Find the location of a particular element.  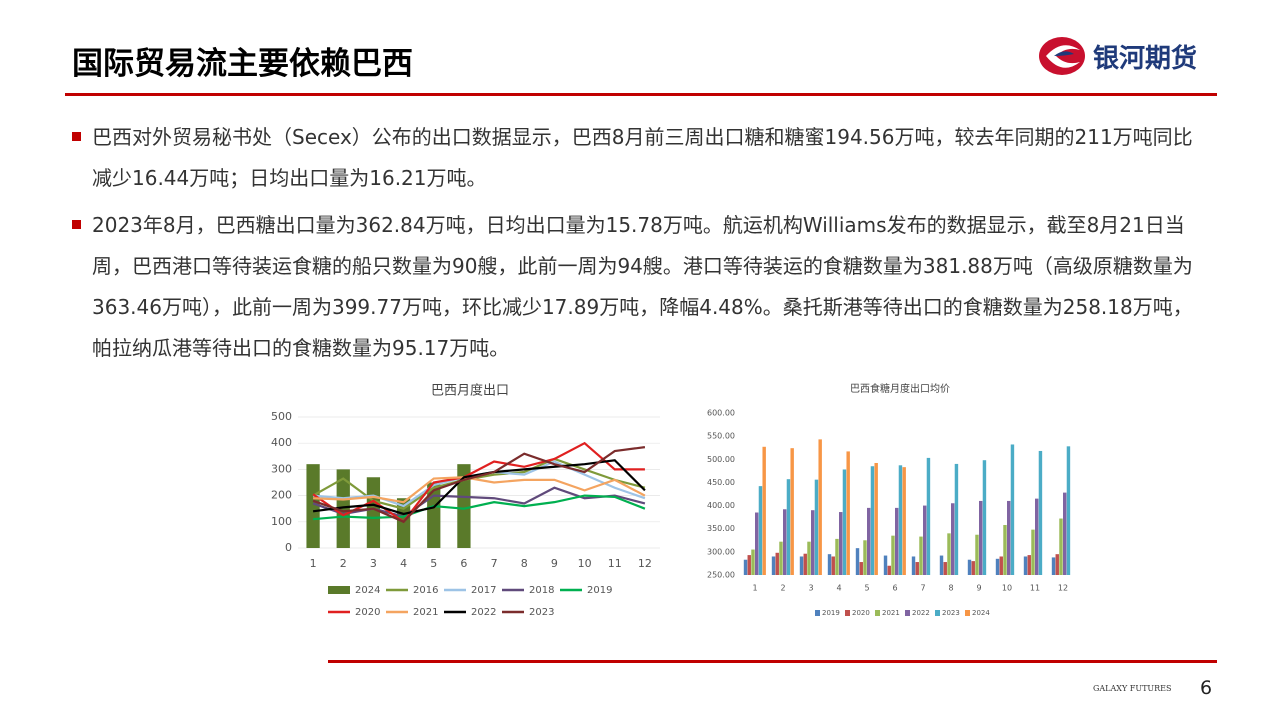

y-tick-label: 350.00 is located at coordinates (721, 528).